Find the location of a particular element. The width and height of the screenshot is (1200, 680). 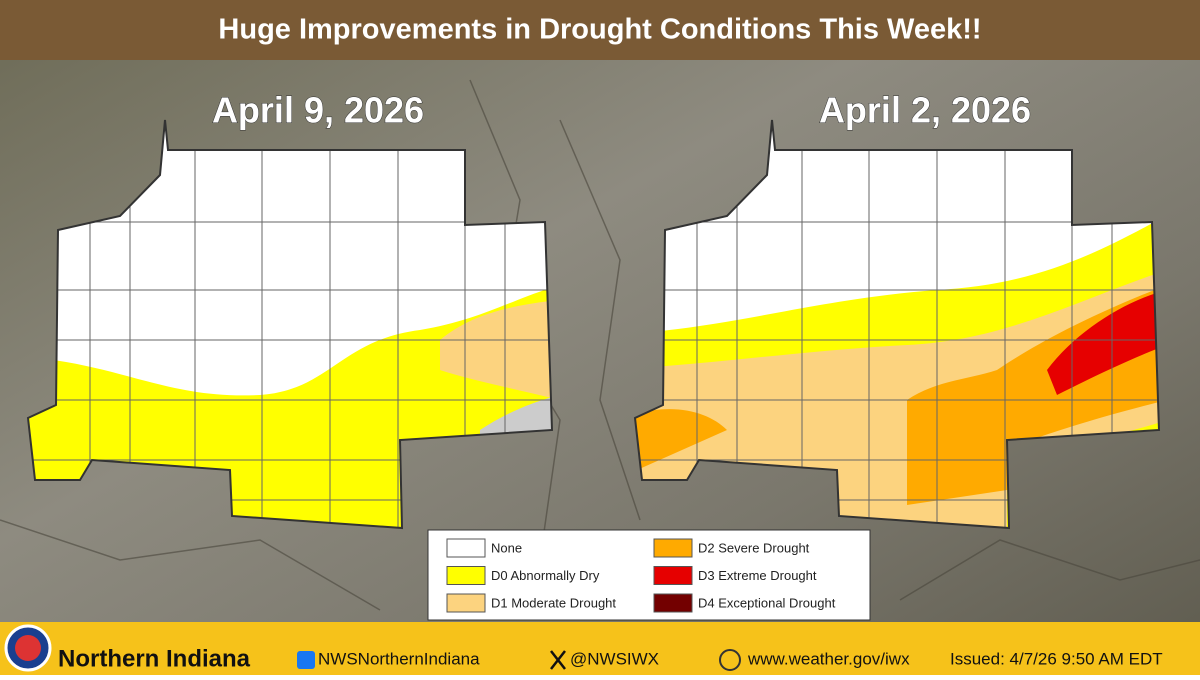

legend-label: None is located at coordinates (506, 547).